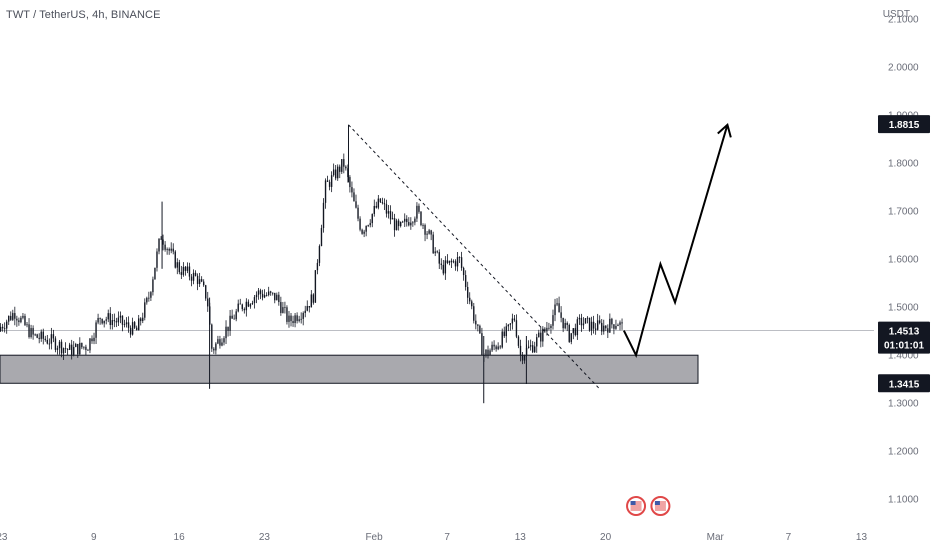 Image resolution: width=932 pixels, height=550 pixels. I want to click on time-tick-label: 9, so click(94, 537).